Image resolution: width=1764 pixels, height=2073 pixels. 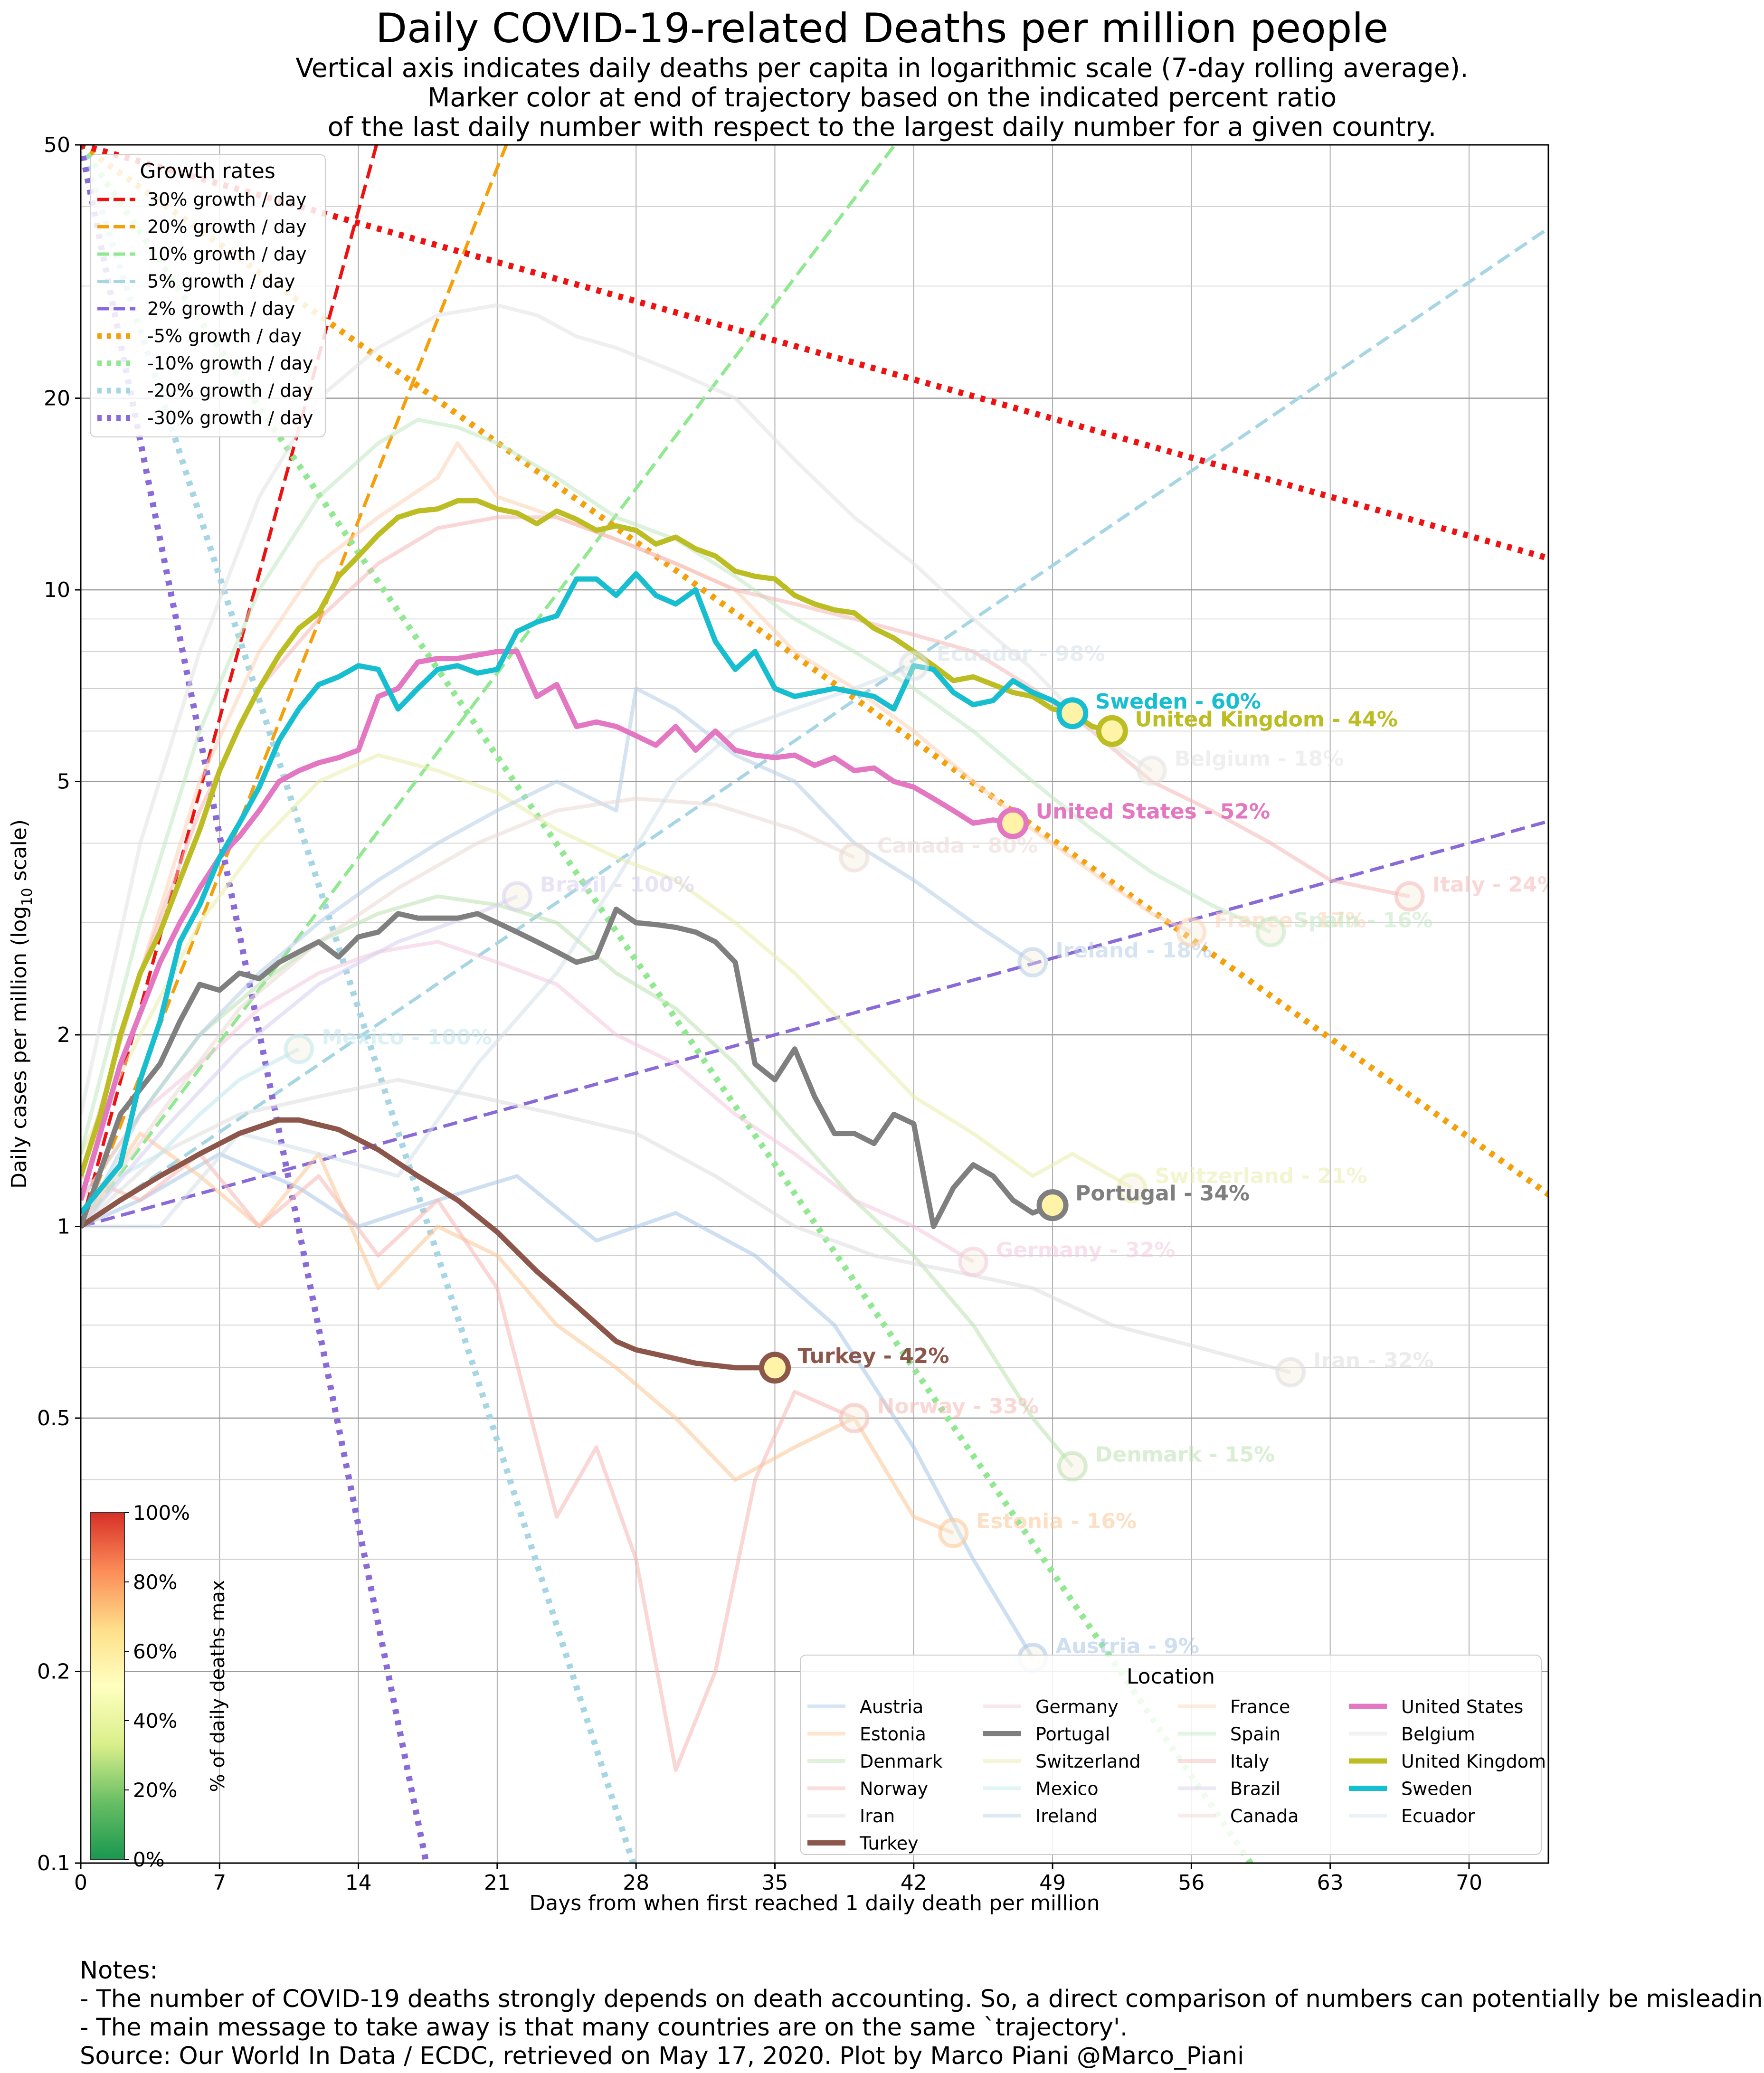 What do you see at coordinates (64, 782) in the screenshot?
I see `y-tick-label: 5` at bounding box center [64, 782].